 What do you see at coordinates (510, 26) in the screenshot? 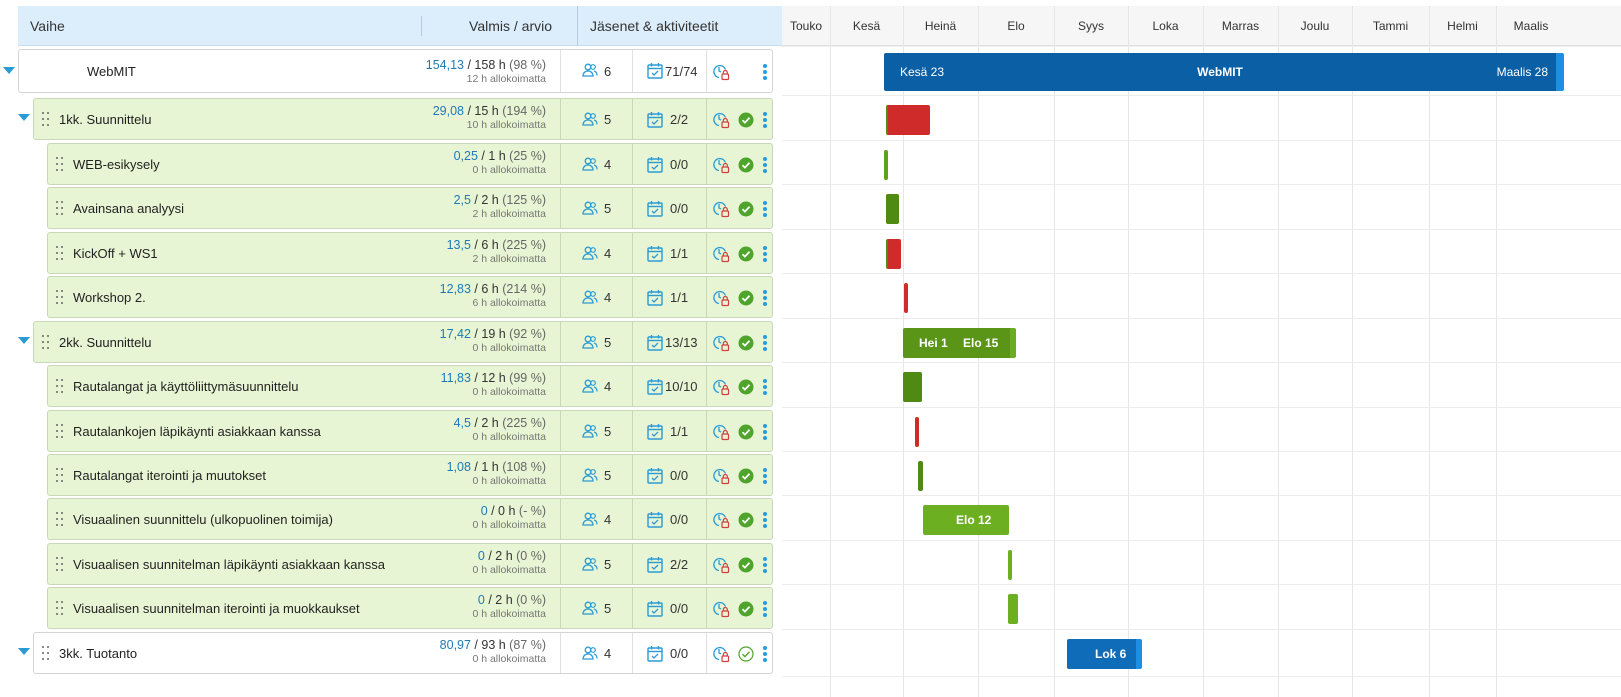
I see `header-time: Valmis / arvio` at bounding box center [510, 26].